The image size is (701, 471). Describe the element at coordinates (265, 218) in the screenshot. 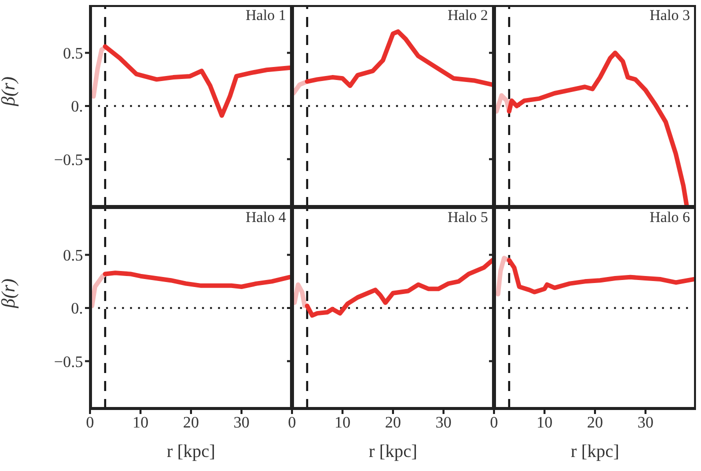

I see `chart-title: Halo 4` at that location.